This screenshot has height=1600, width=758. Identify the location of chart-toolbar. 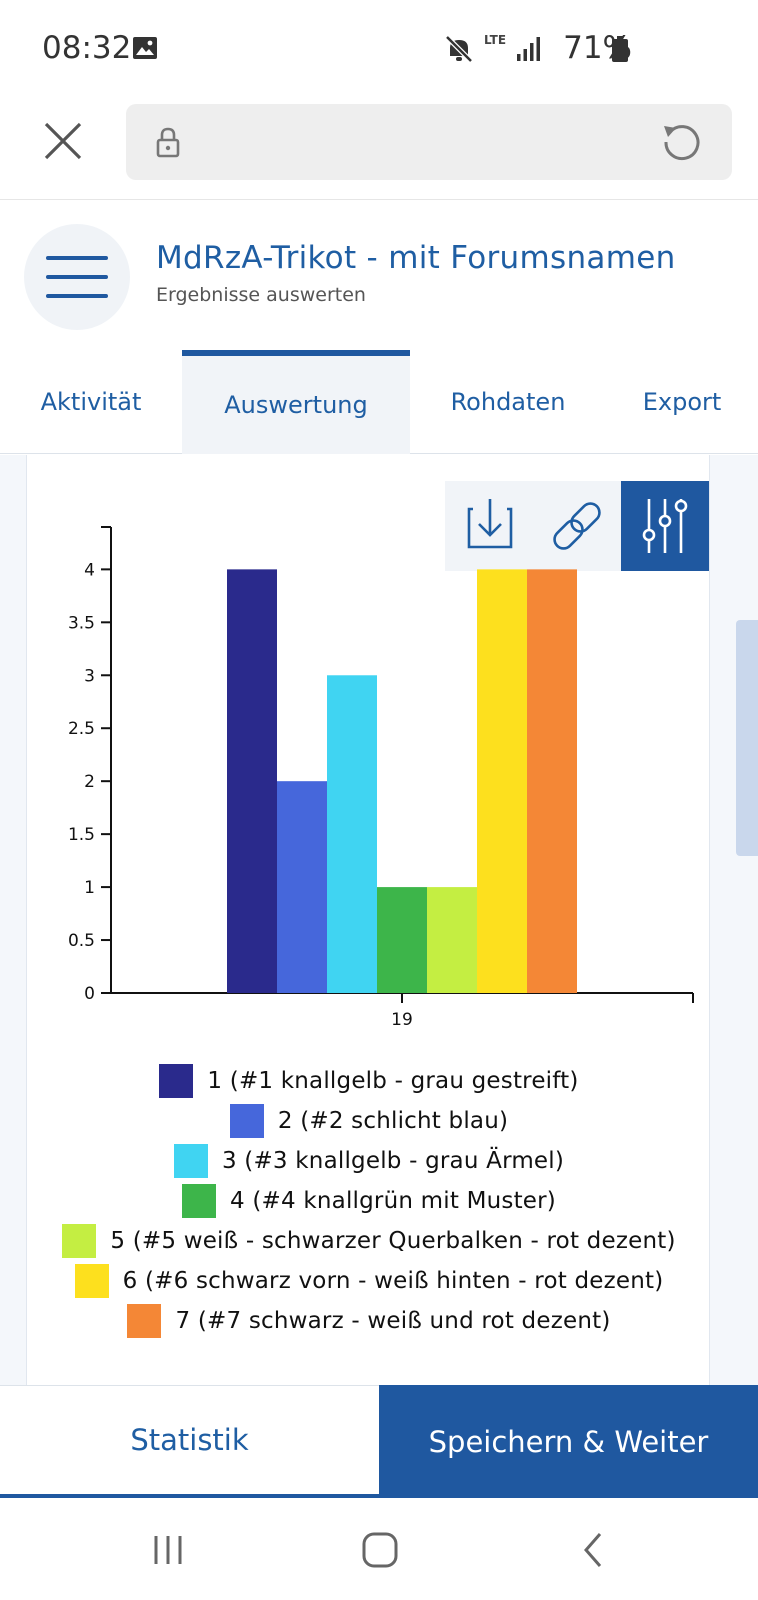
(577, 526).